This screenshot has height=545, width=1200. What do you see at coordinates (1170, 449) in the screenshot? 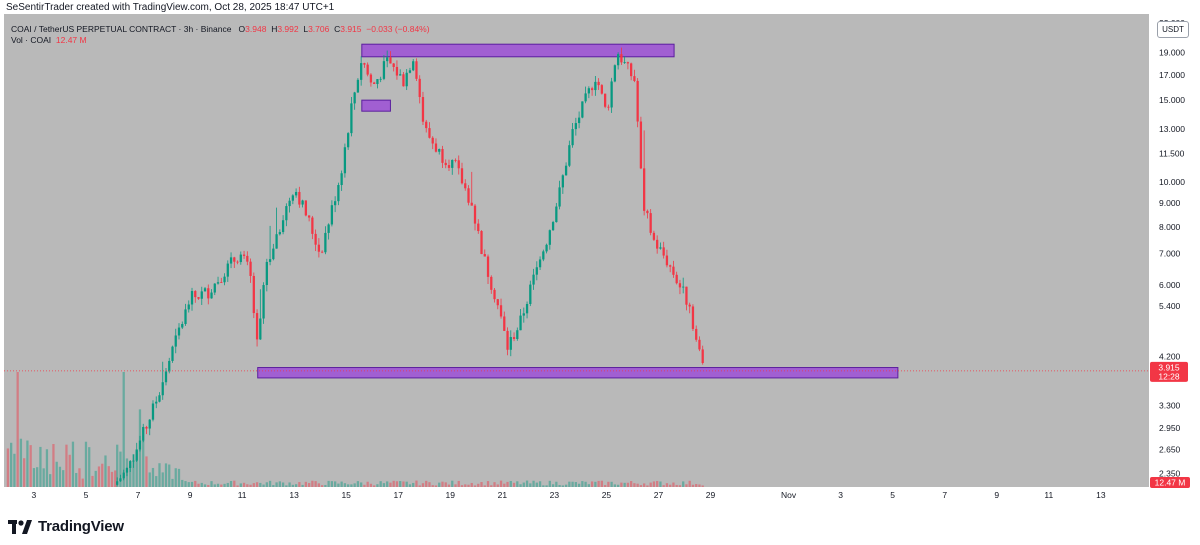
I see `price-tick-label: 2.650` at bounding box center [1170, 449].